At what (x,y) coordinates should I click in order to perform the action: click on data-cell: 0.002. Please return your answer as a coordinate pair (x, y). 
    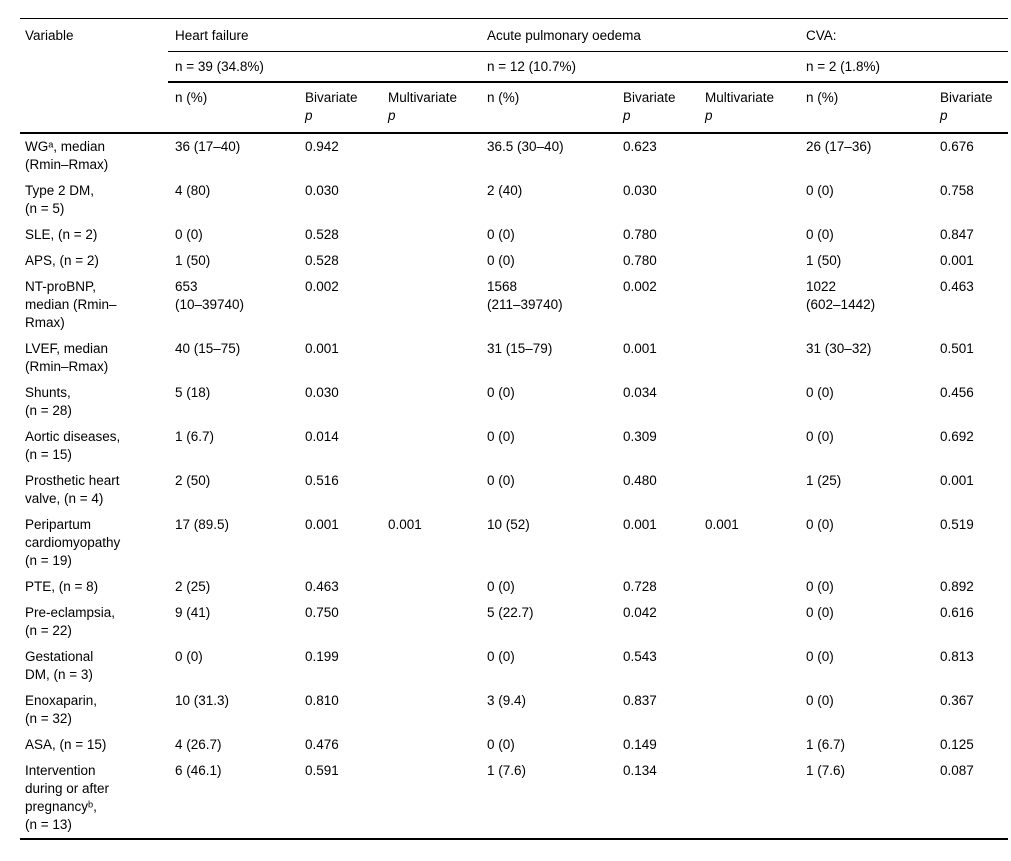
    Looking at the image, I should click on (322, 286).